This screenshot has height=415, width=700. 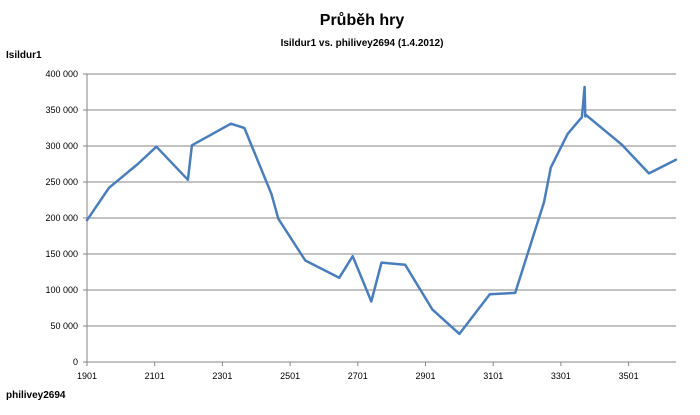 What do you see at coordinates (75, 362) in the screenshot?
I see `y-tick-label: 0` at bounding box center [75, 362].